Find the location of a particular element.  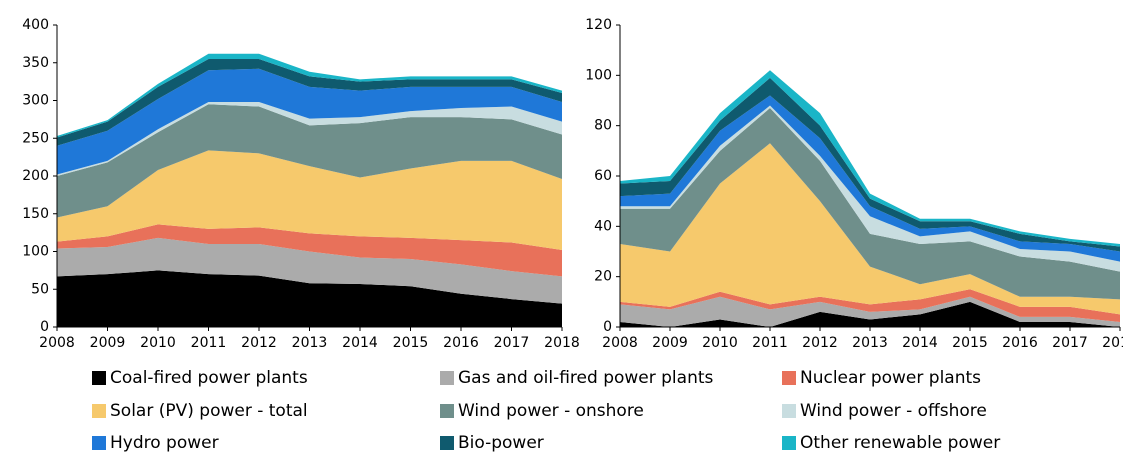

legend-label: Coal-fired power plants is located at coordinates (209, 378).